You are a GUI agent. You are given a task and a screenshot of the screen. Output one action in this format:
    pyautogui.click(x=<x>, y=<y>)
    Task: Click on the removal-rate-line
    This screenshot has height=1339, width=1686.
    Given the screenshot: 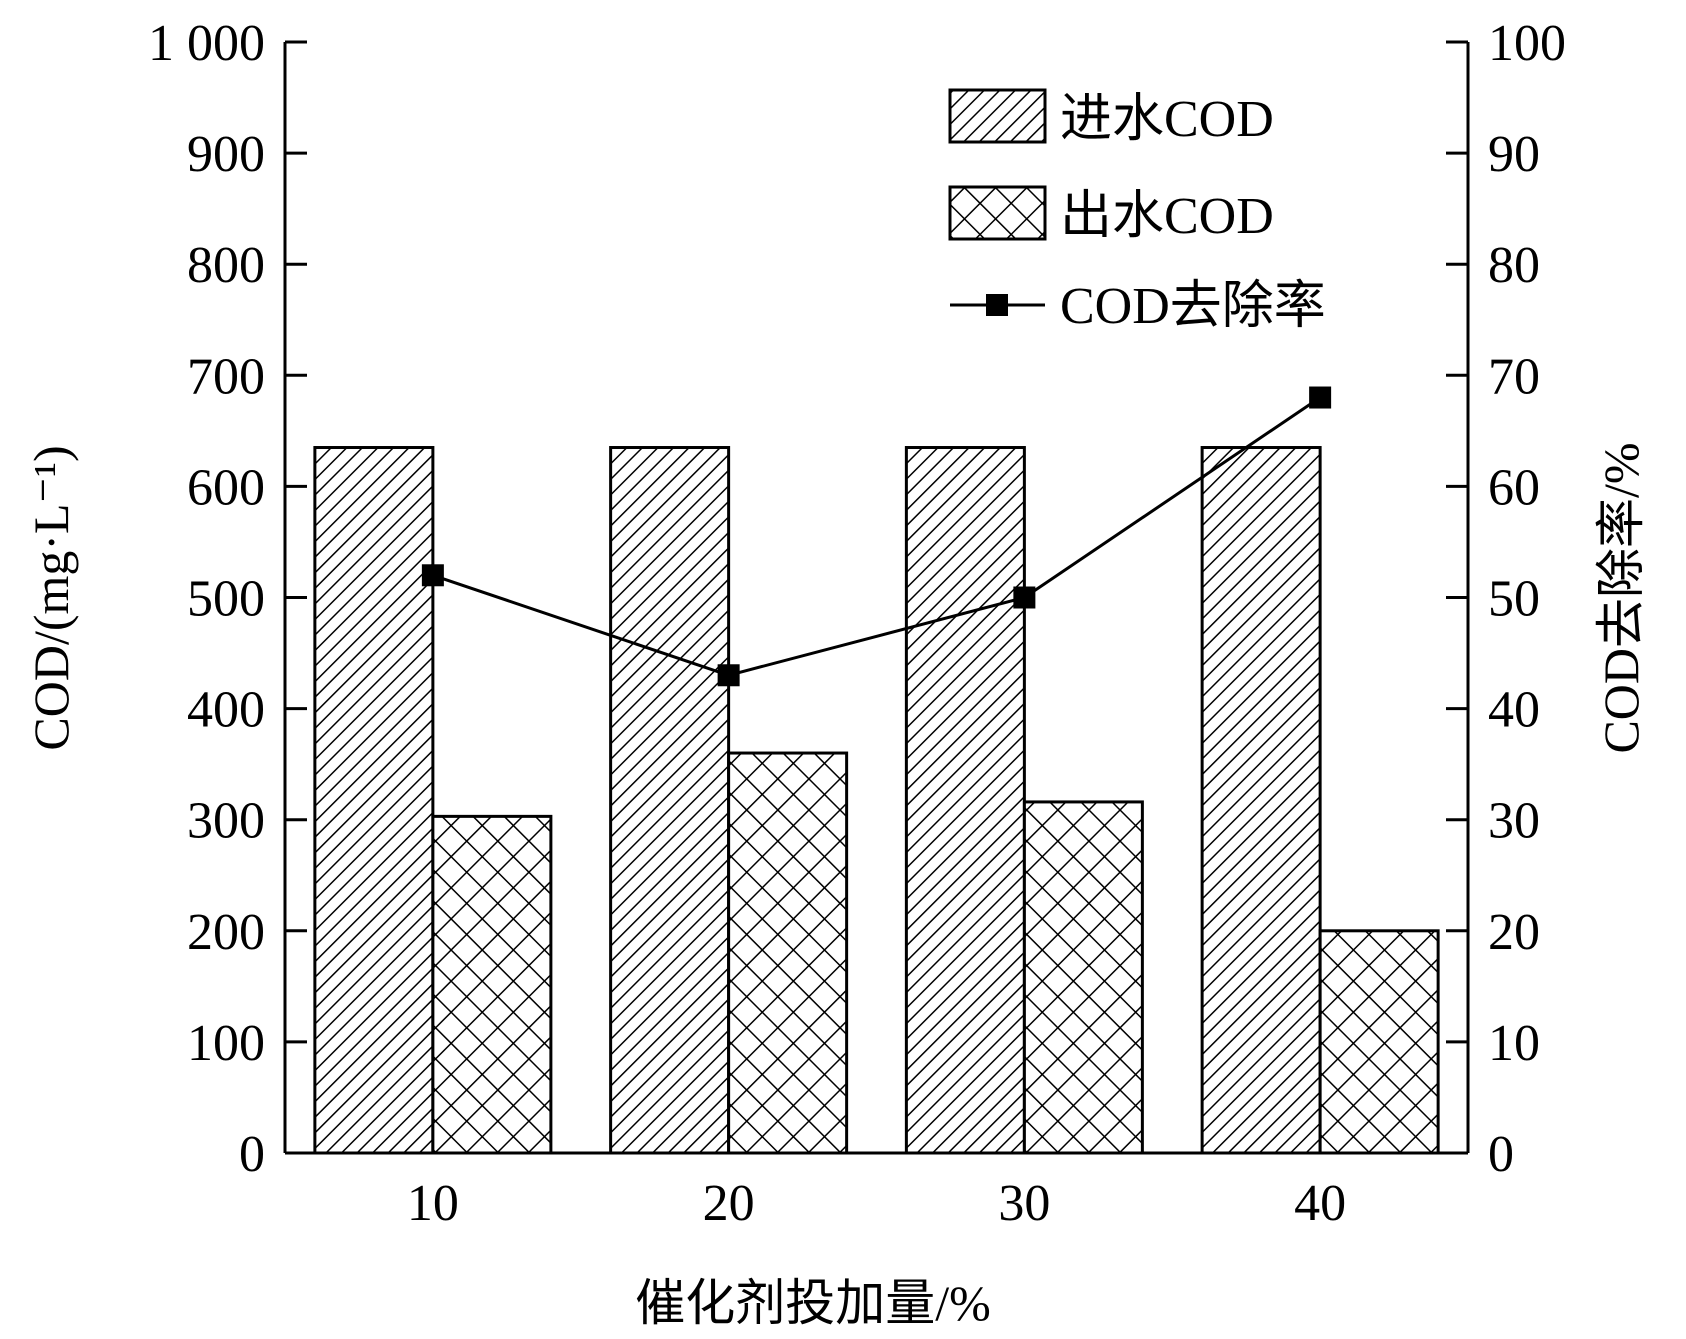 What is the action you would take?
    pyautogui.click(x=876, y=536)
    